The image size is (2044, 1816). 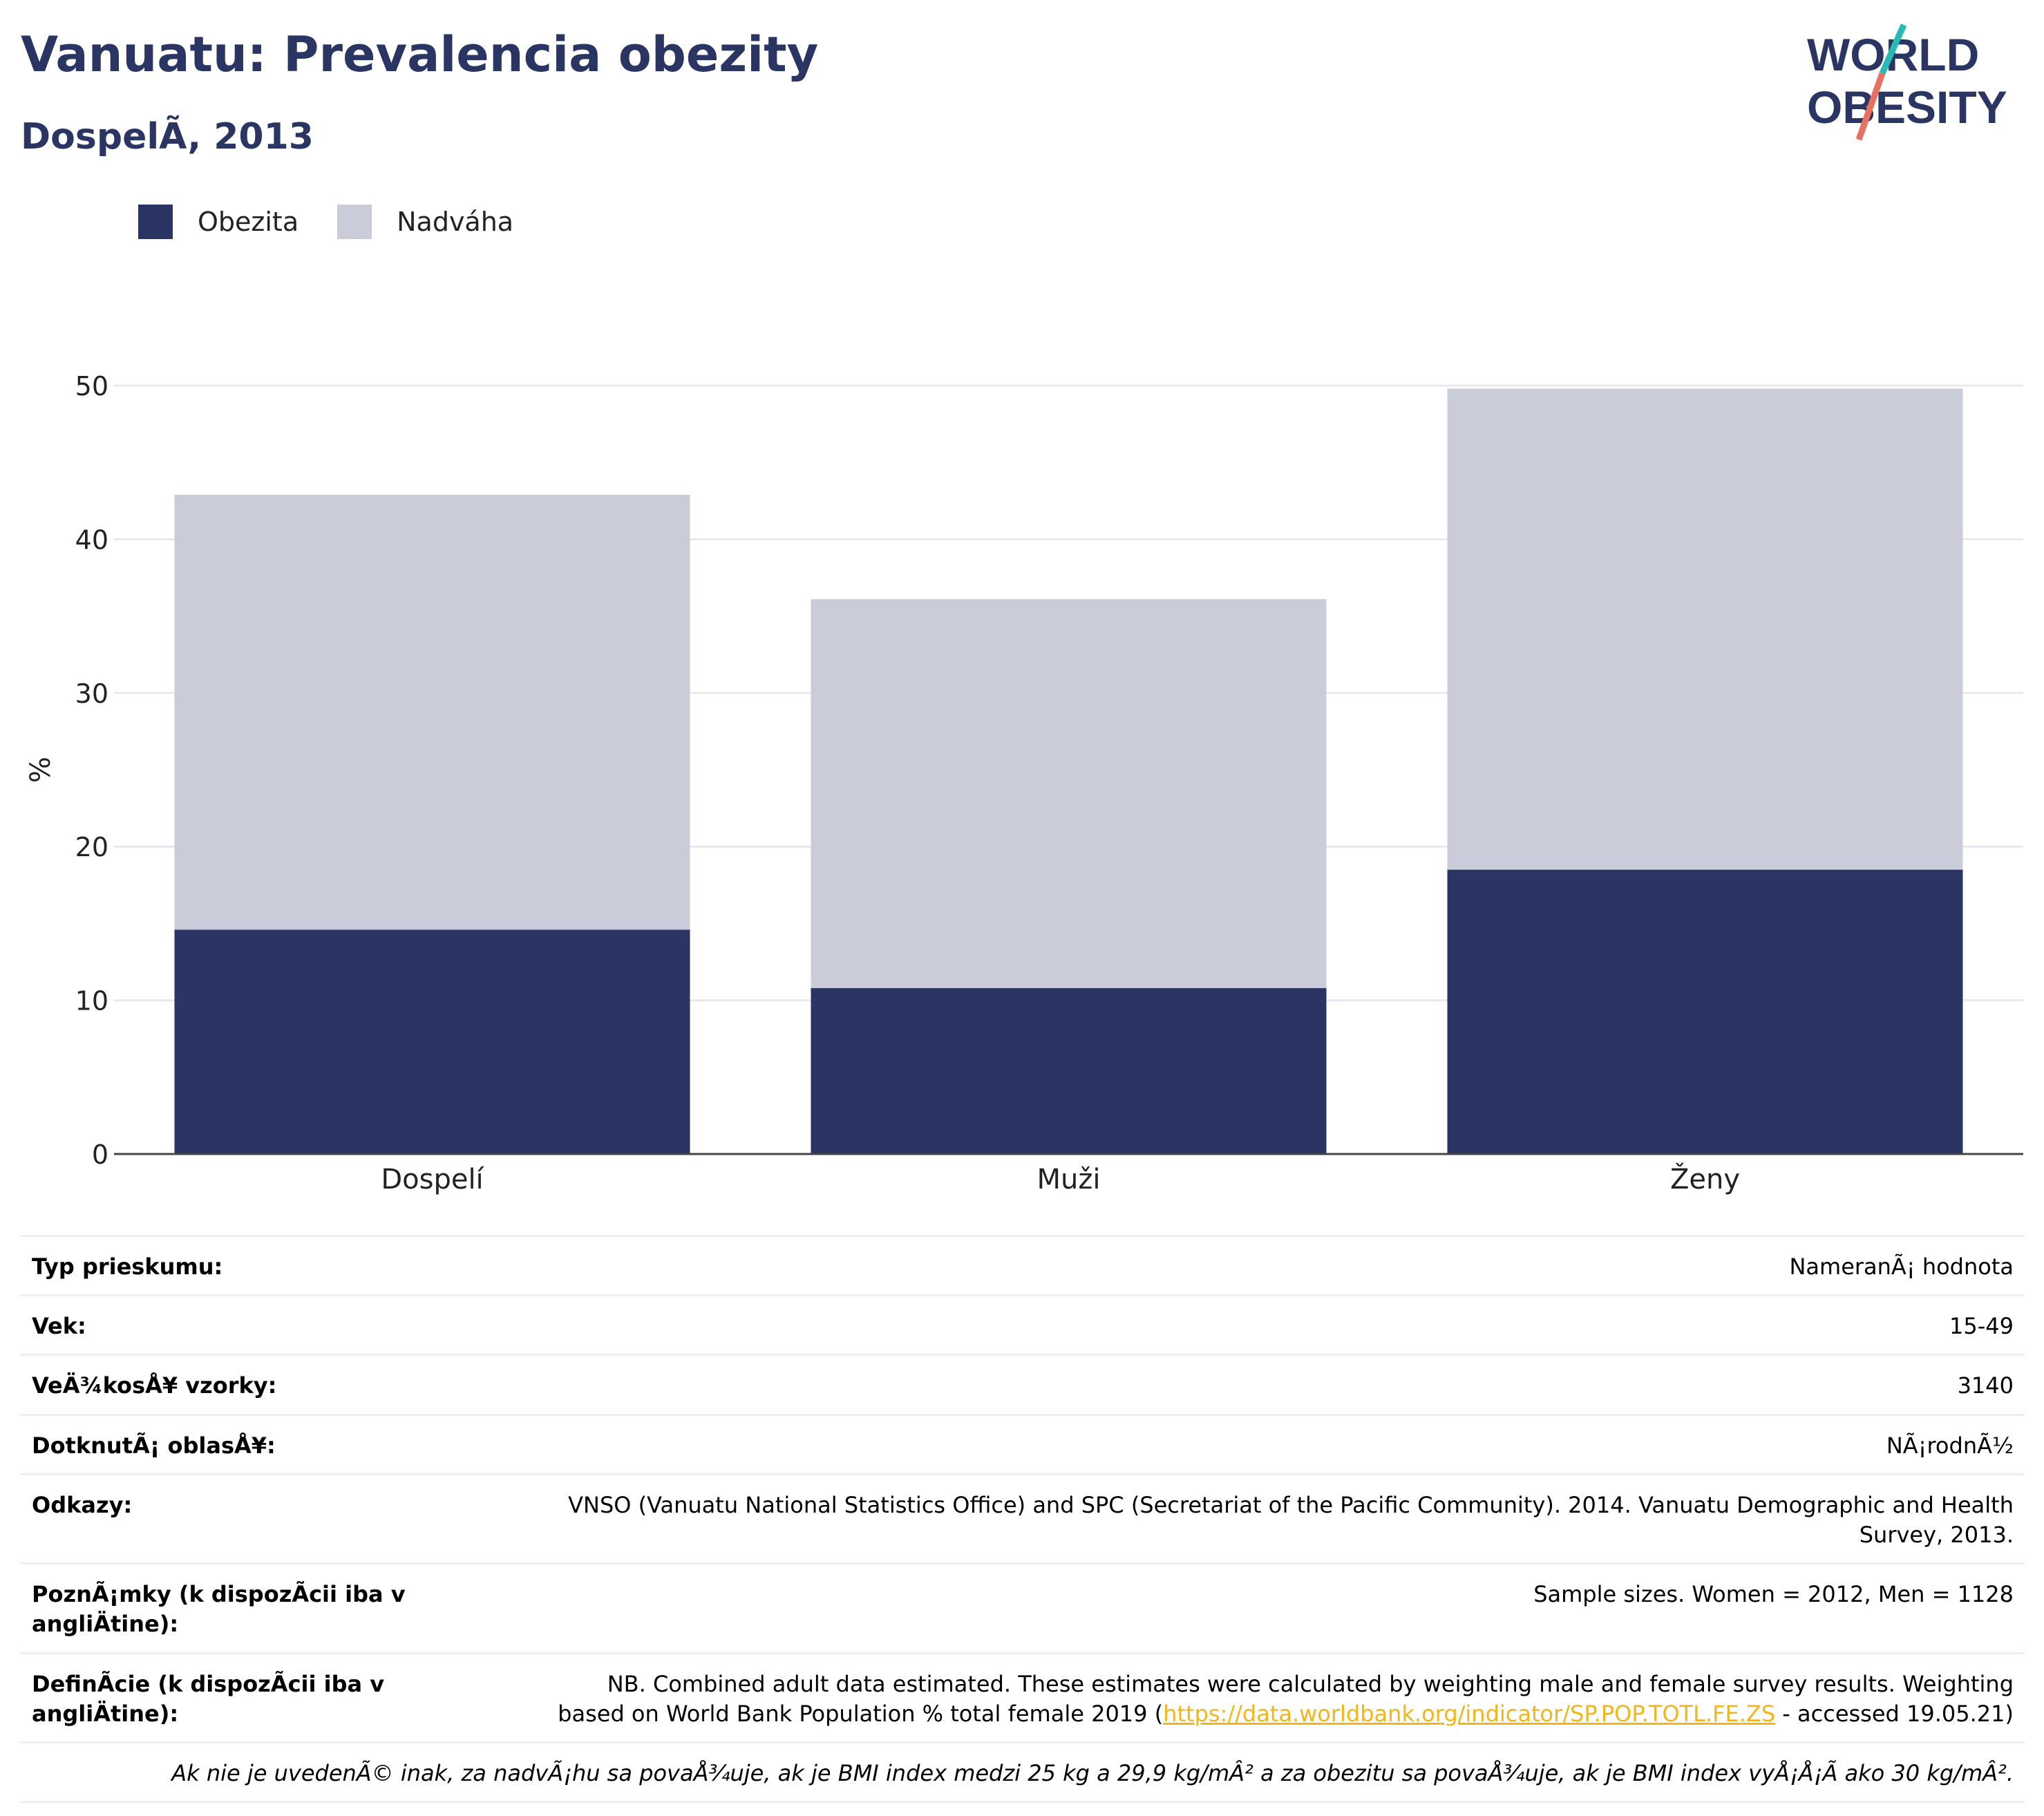 What do you see at coordinates (420, 54) in the screenshot?
I see `chart-title: Vanuatu: Prevalencia obezity` at bounding box center [420, 54].